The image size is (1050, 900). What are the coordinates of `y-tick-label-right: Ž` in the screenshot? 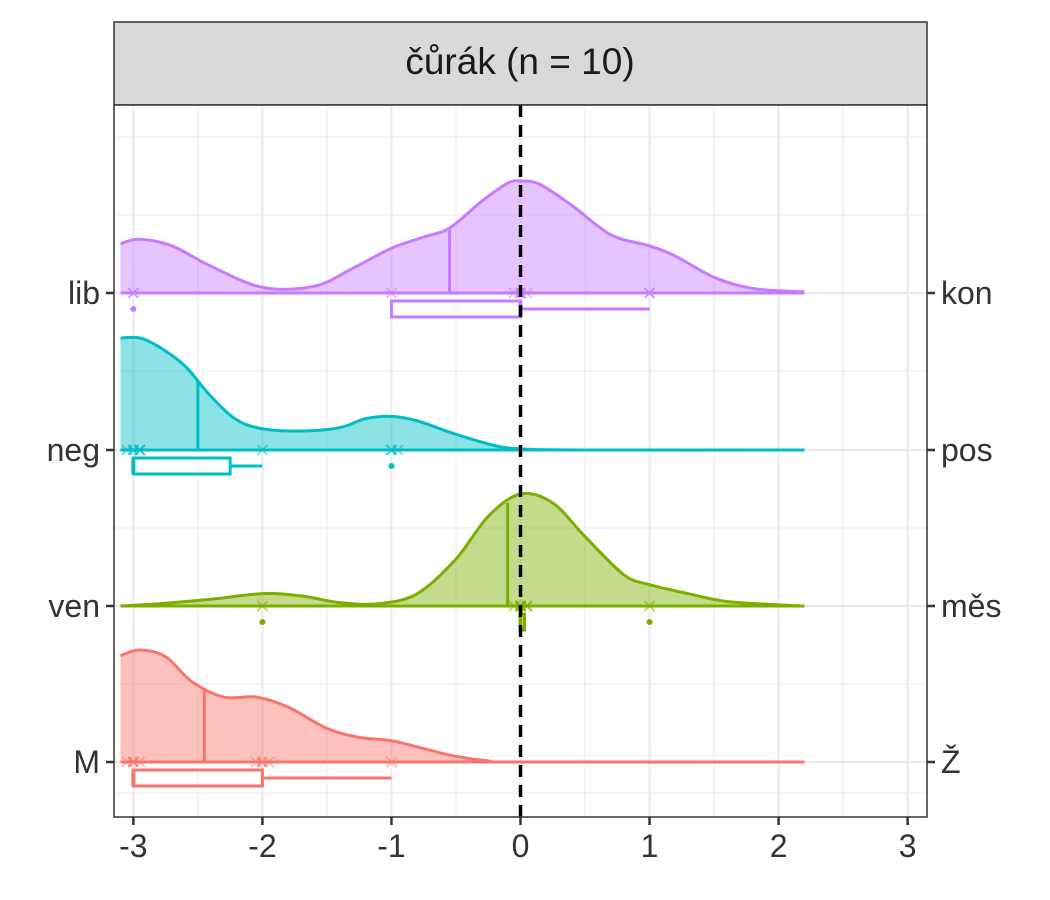 It's located at (951, 762).